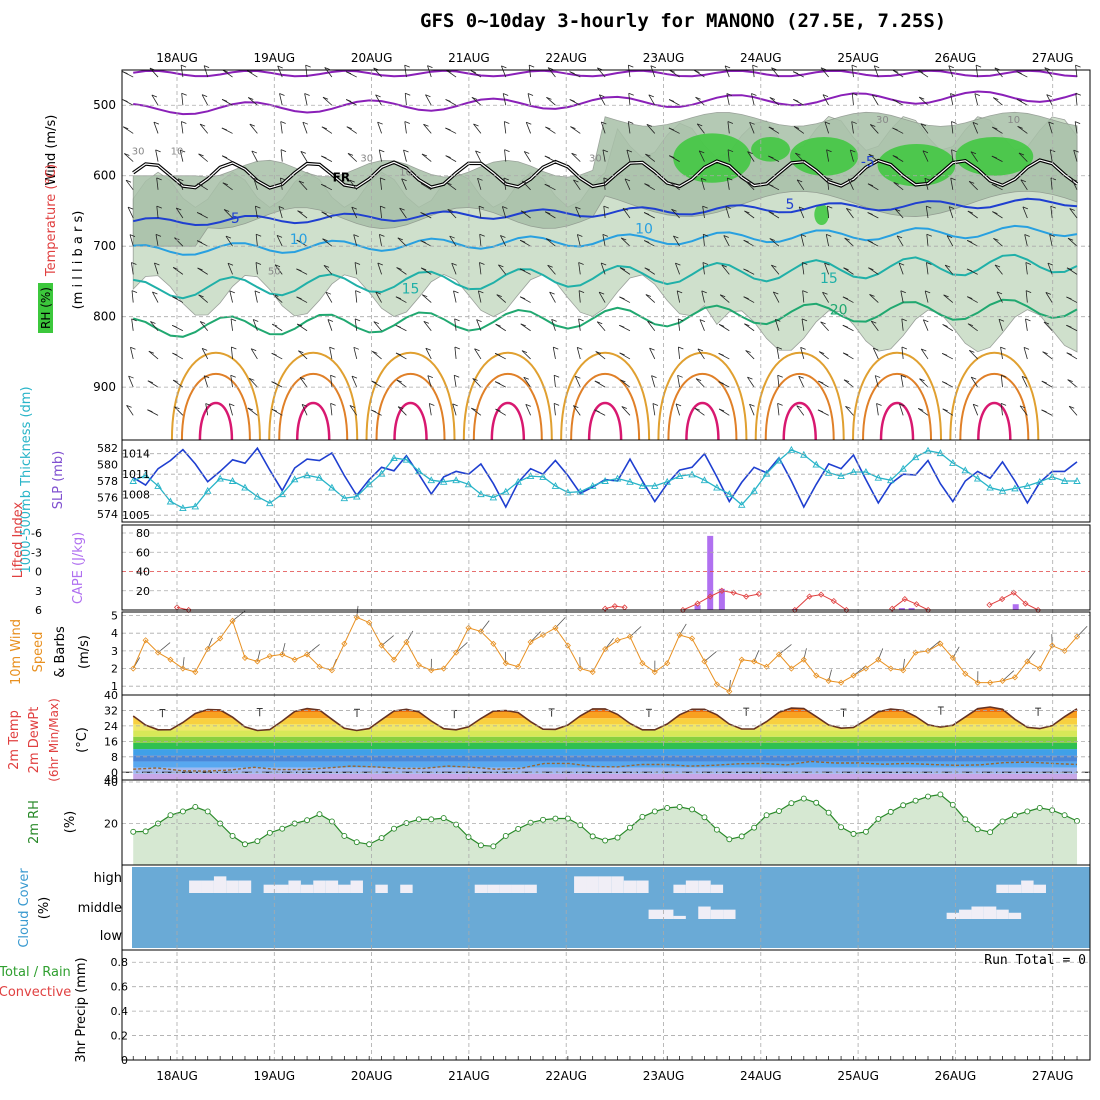 This screenshot has width=1100, height=1100. Describe the element at coordinates (114, 757) in the screenshot. I see `temp-tick-label: 8` at that location.